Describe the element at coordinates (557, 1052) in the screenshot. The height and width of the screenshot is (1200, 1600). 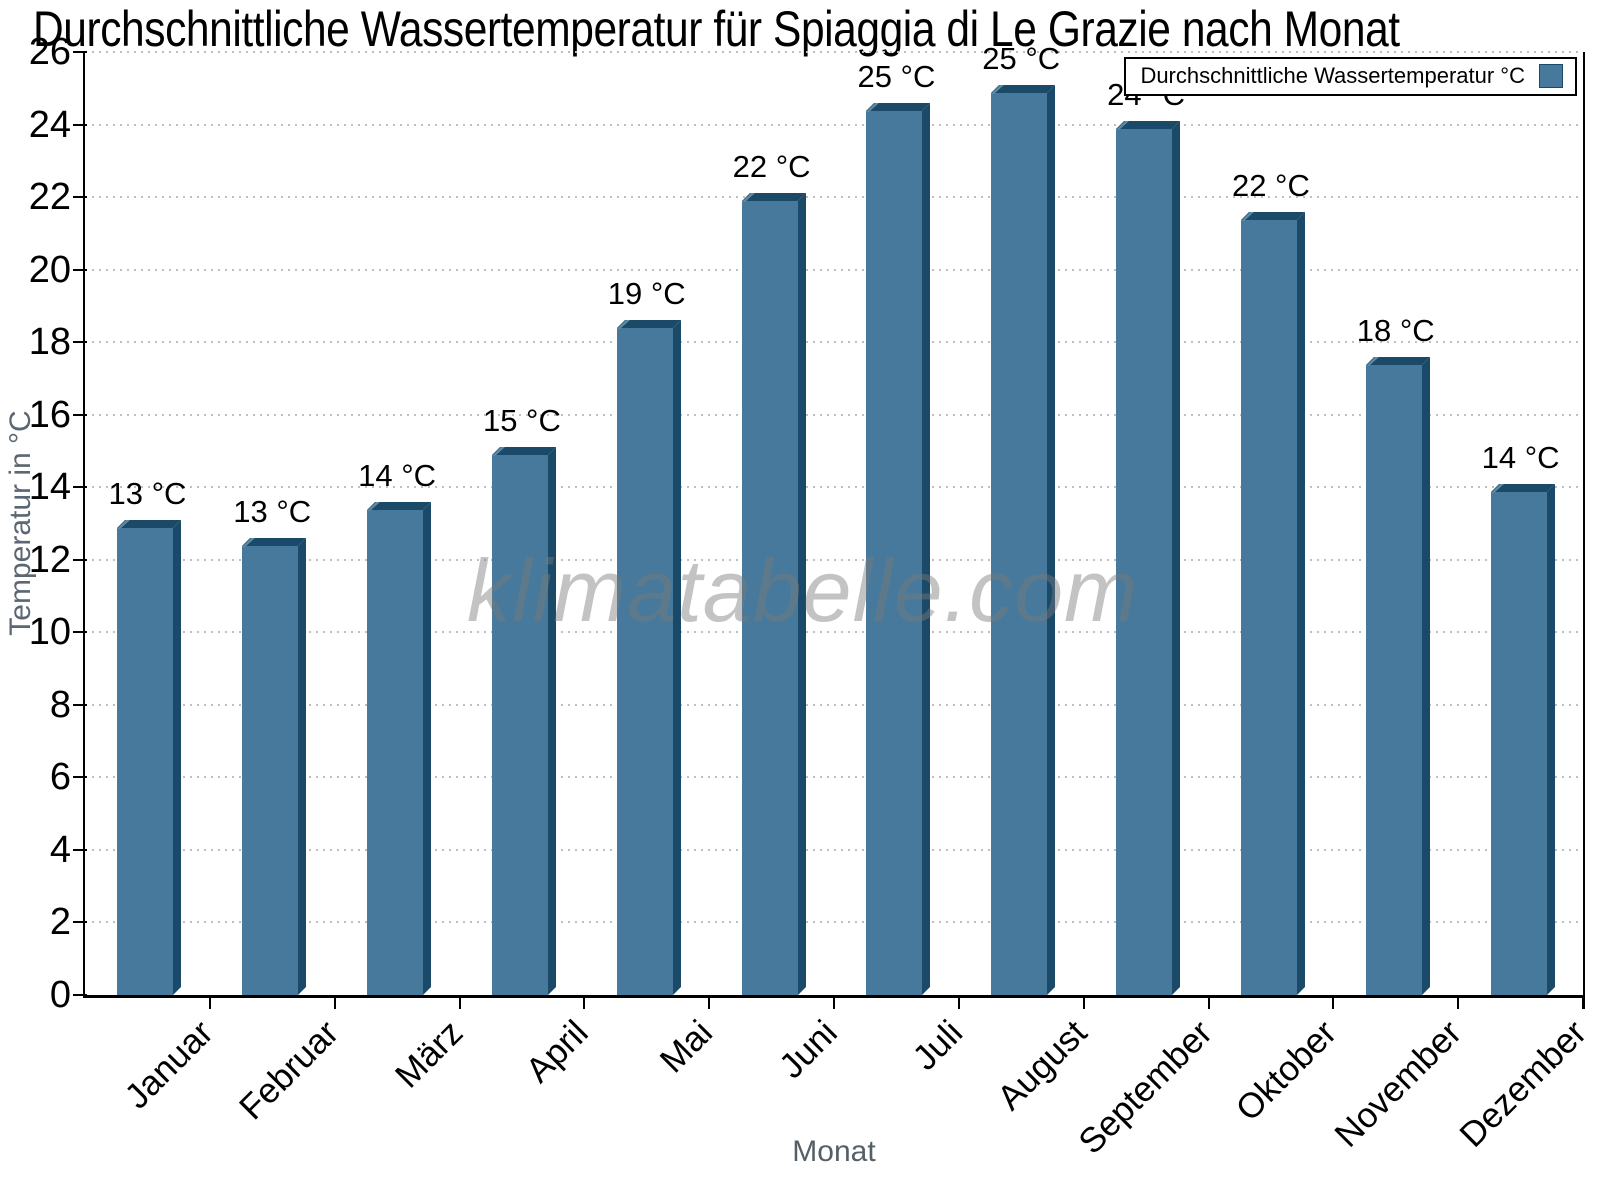
I see `x-category-label-april: April` at that location.